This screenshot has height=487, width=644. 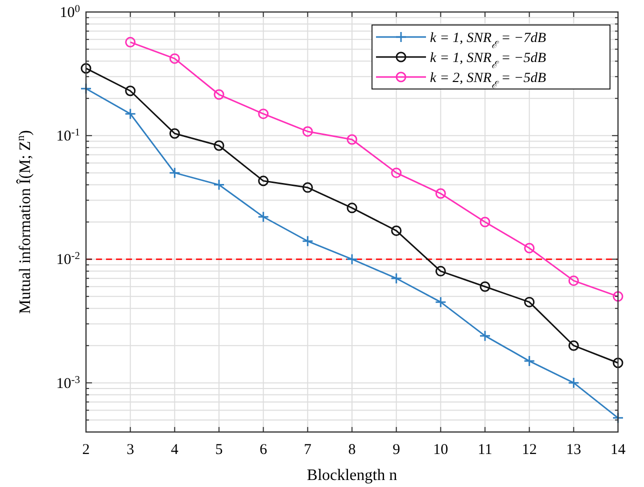 What do you see at coordinates (574, 450) in the screenshot?
I see `x-tick-label: 13` at bounding box center [574, 450].